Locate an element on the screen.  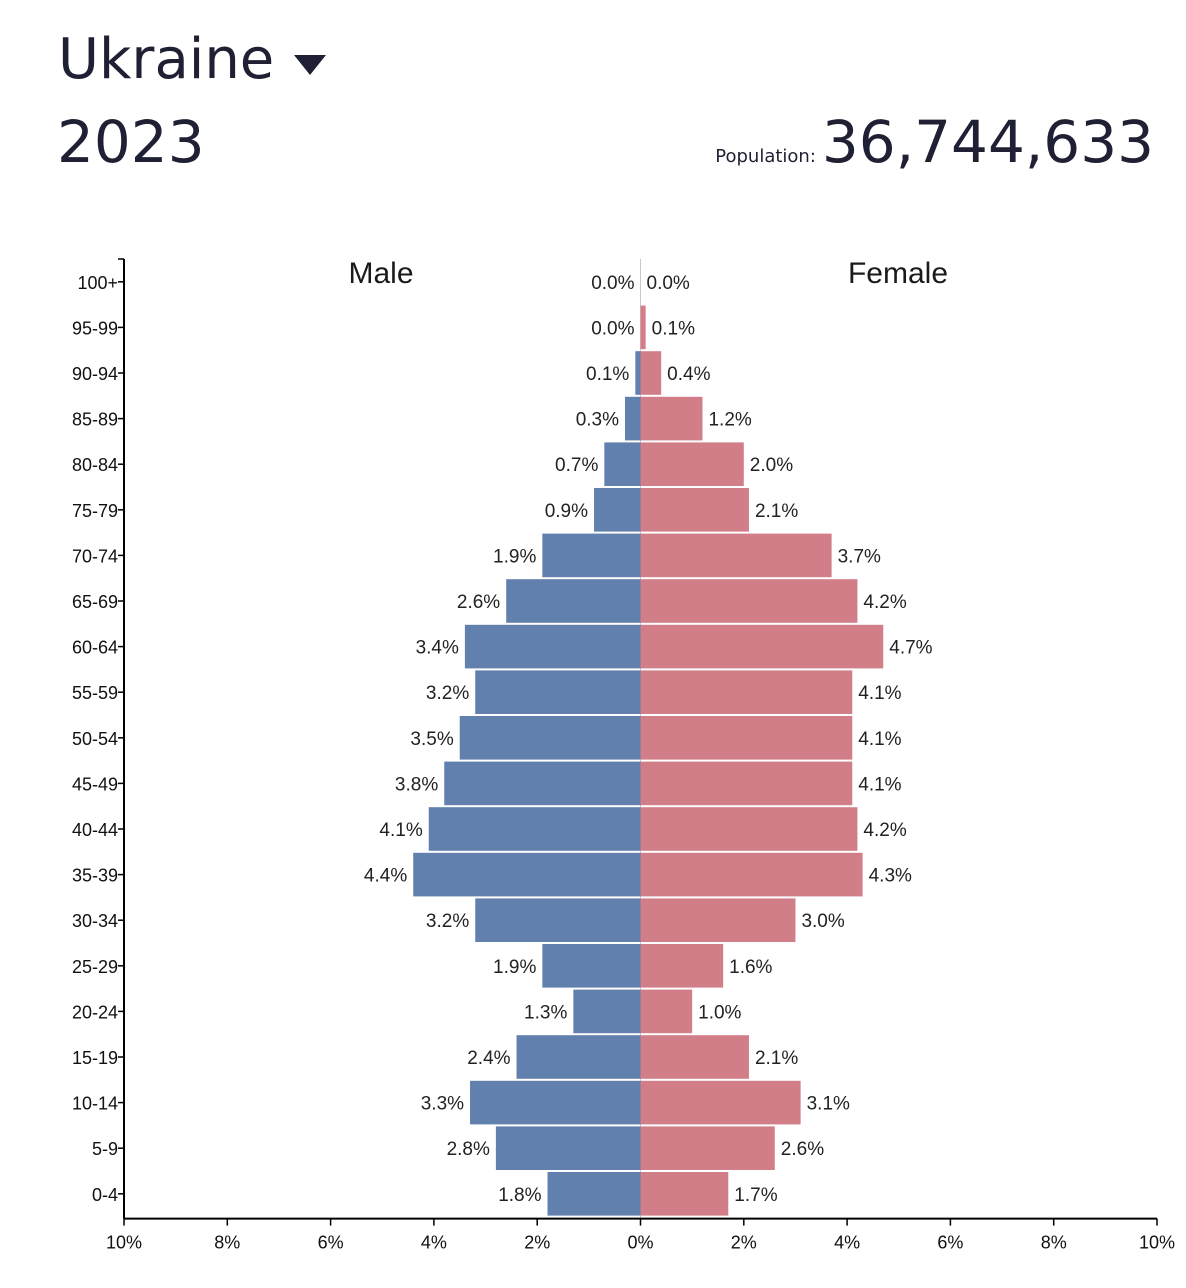
y-tick-label: 60-64 is located at coordinates (95, 648).